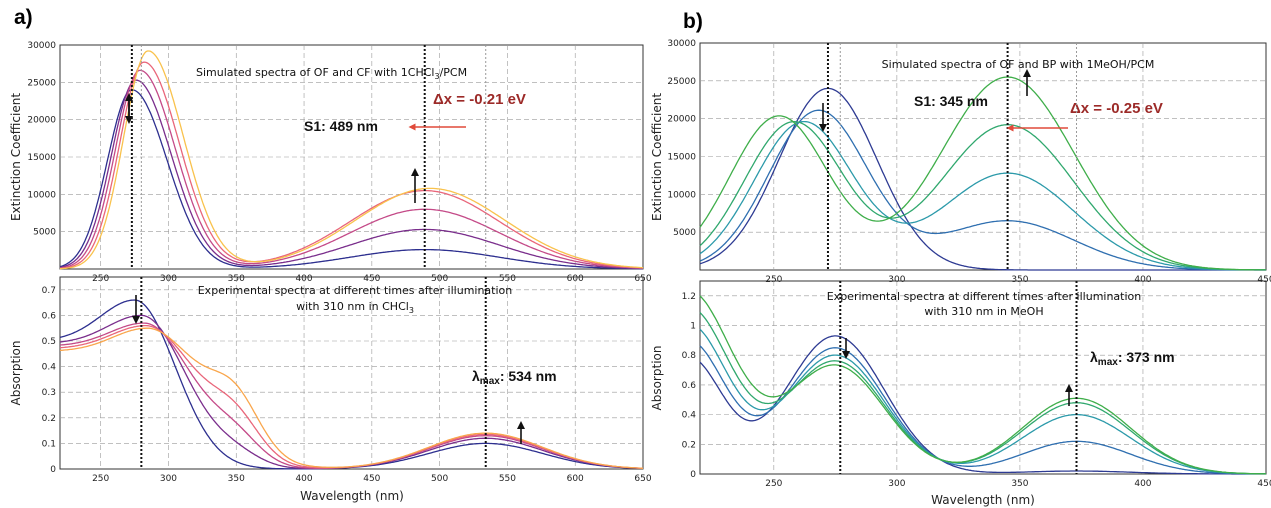  I want to click on a-exp-title-line2: with 310 nm in CHCl3, so click(355, 307).